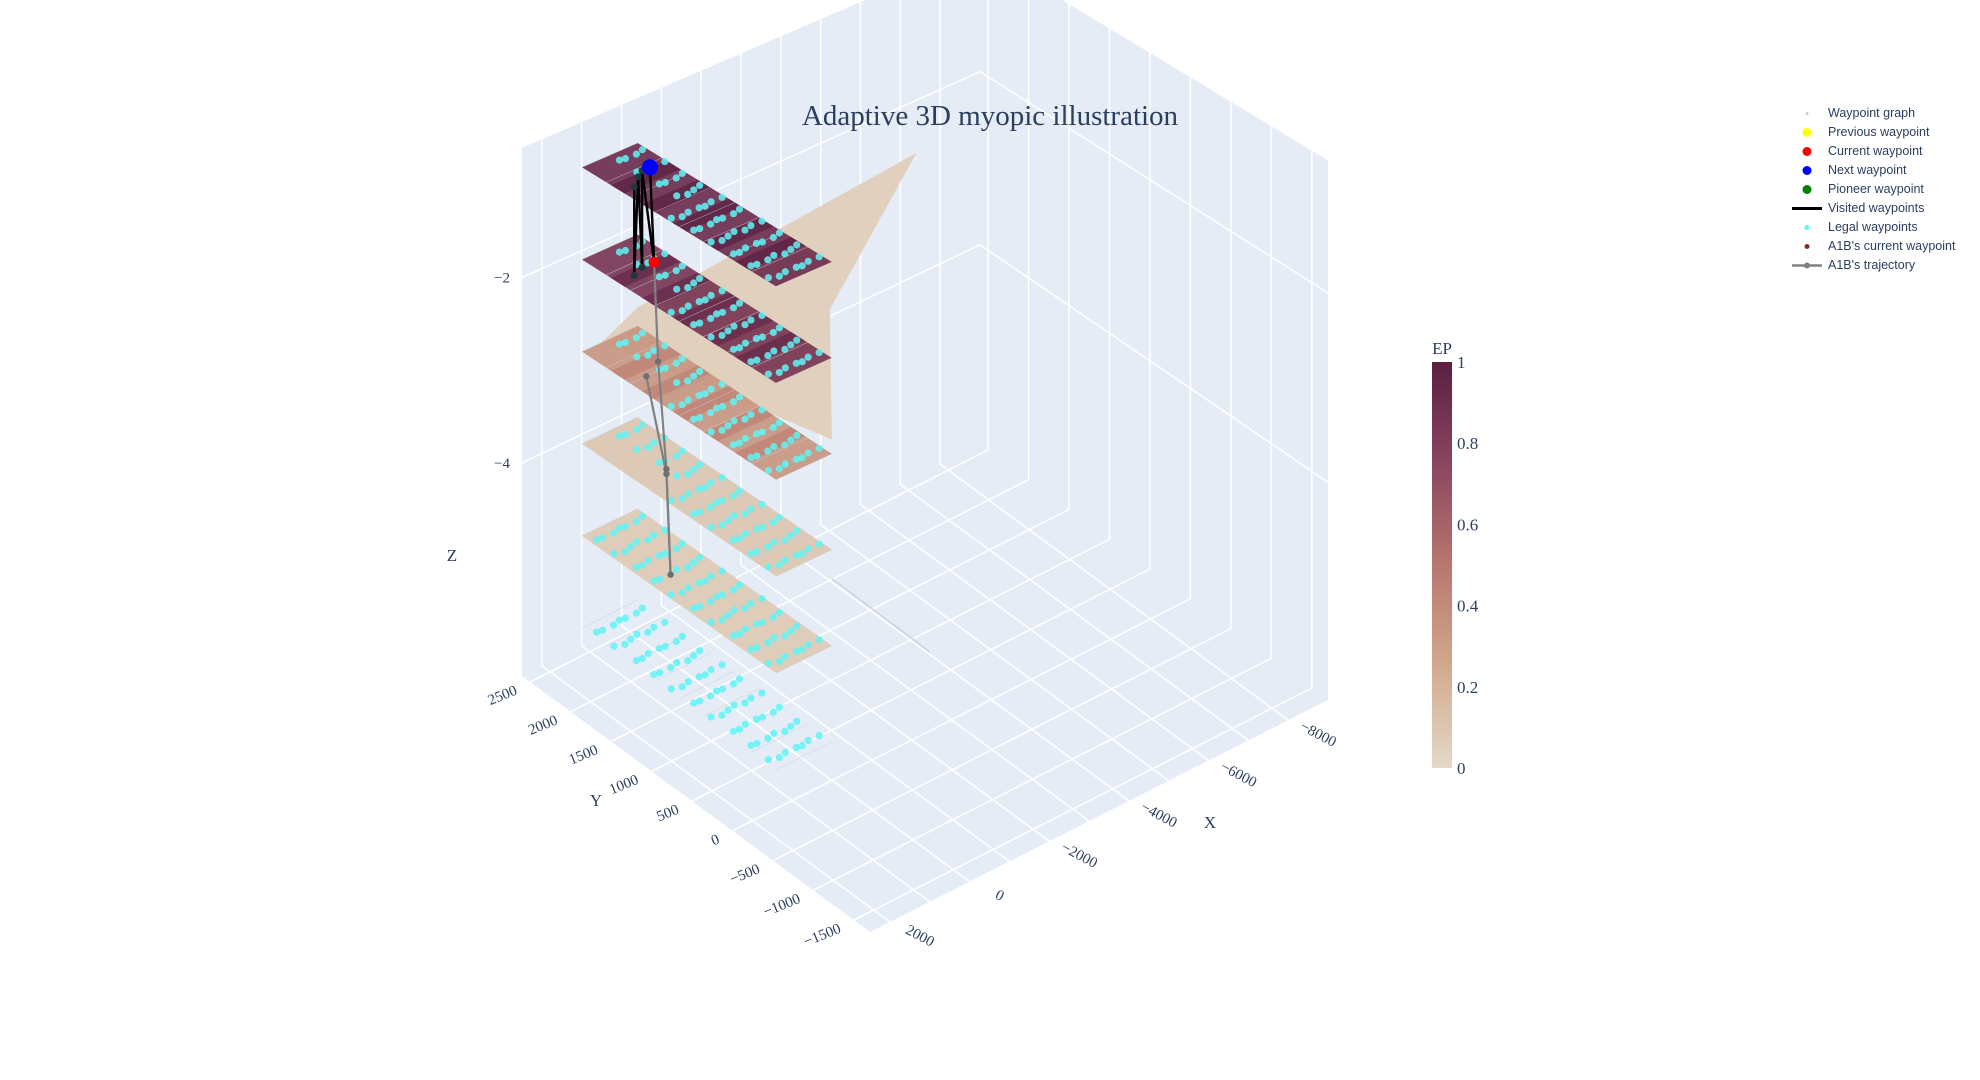 The image size is (1980, 1080). I want to click on x-tick-label: −8000, so click(1317, 735).